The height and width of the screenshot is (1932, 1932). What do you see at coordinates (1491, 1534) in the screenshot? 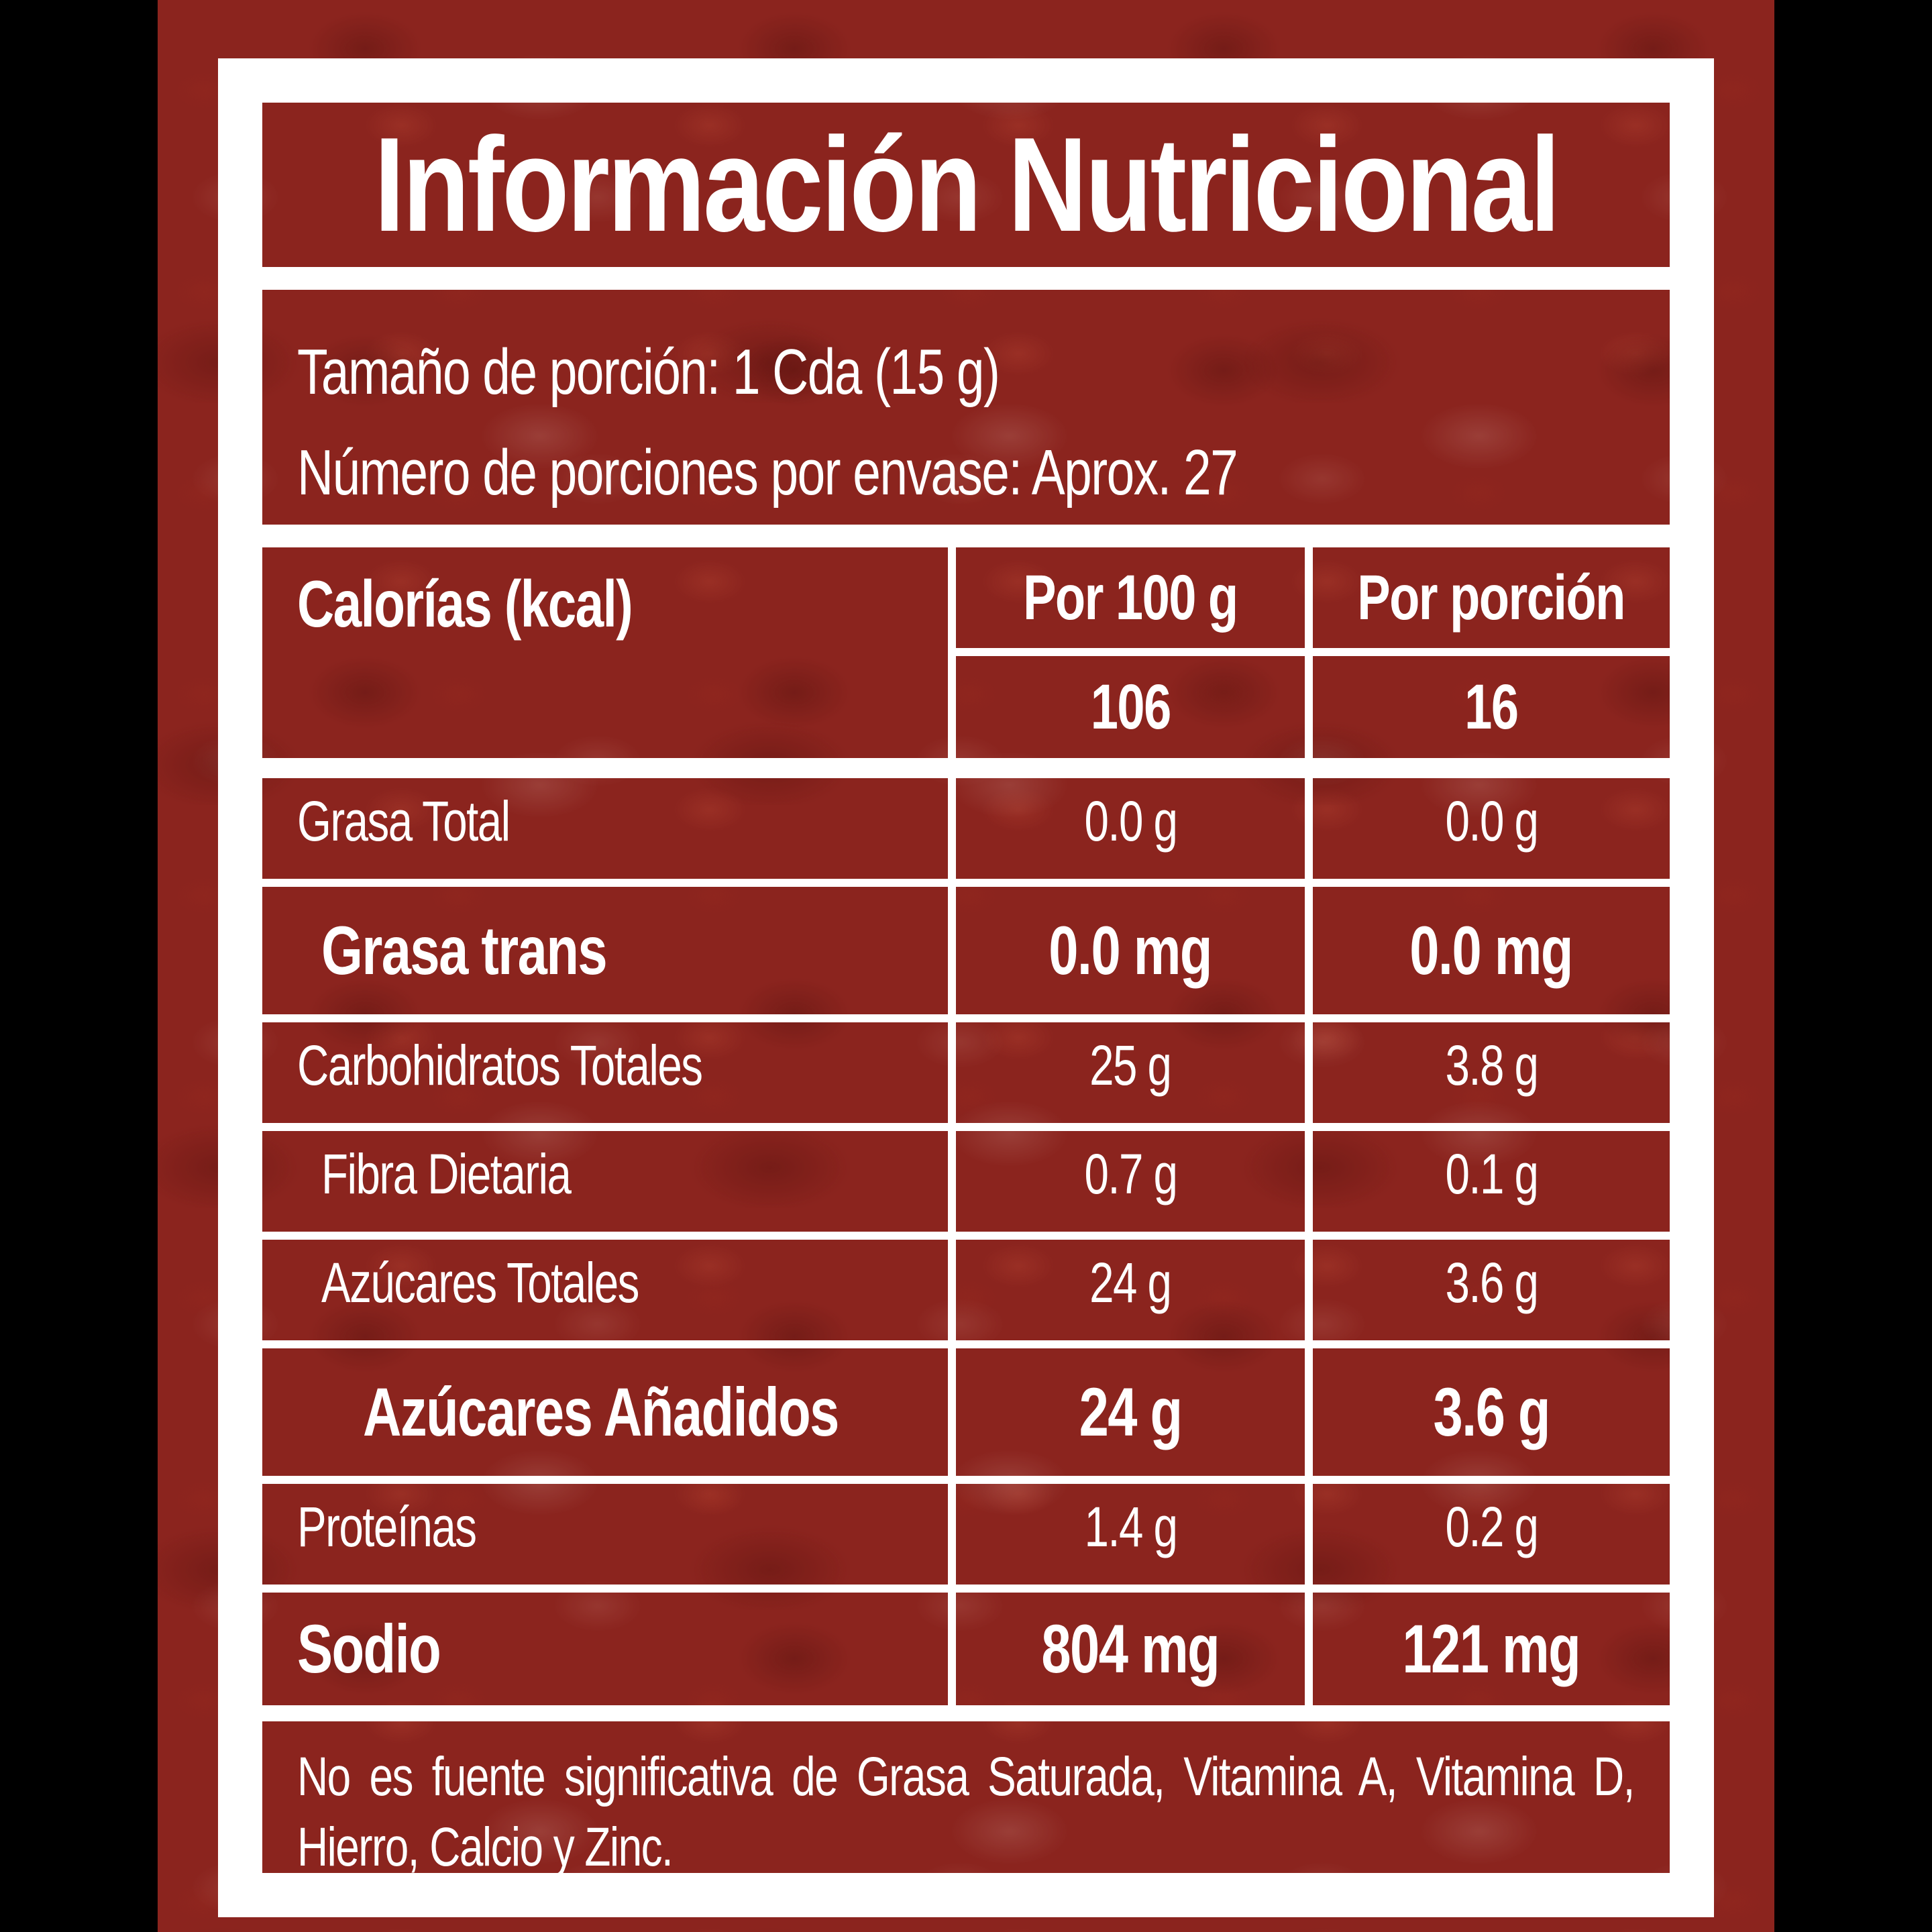
I see `nutrient-per-portion-cell: 0.2 g` at bounding box center [1491, 1534].